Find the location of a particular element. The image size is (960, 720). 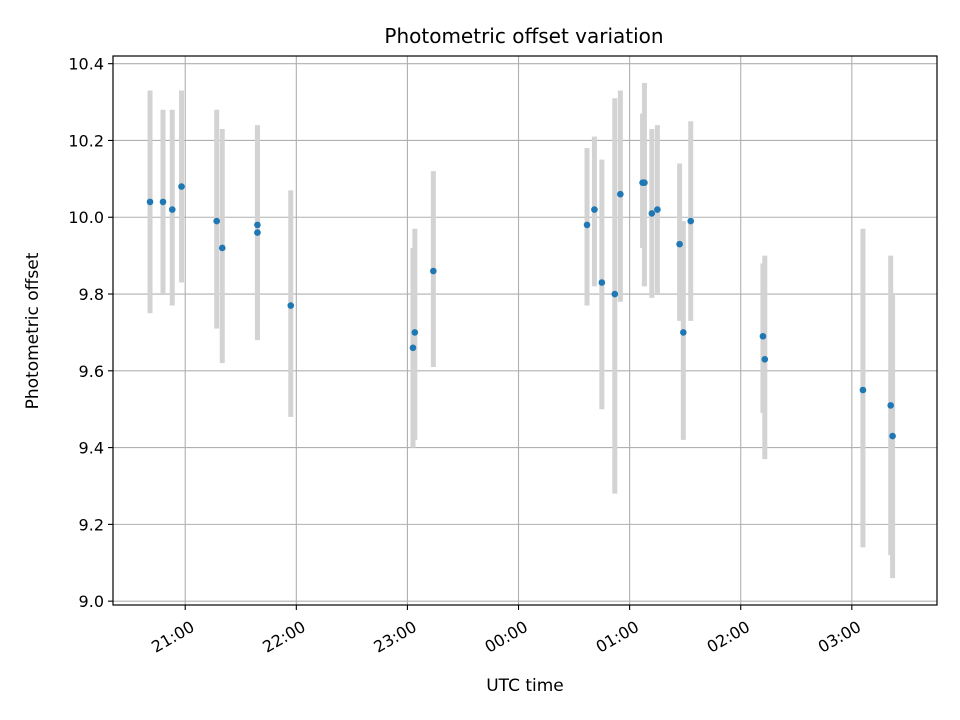

chart-title: Photometric offset variation is located at coordinates (523, 36).